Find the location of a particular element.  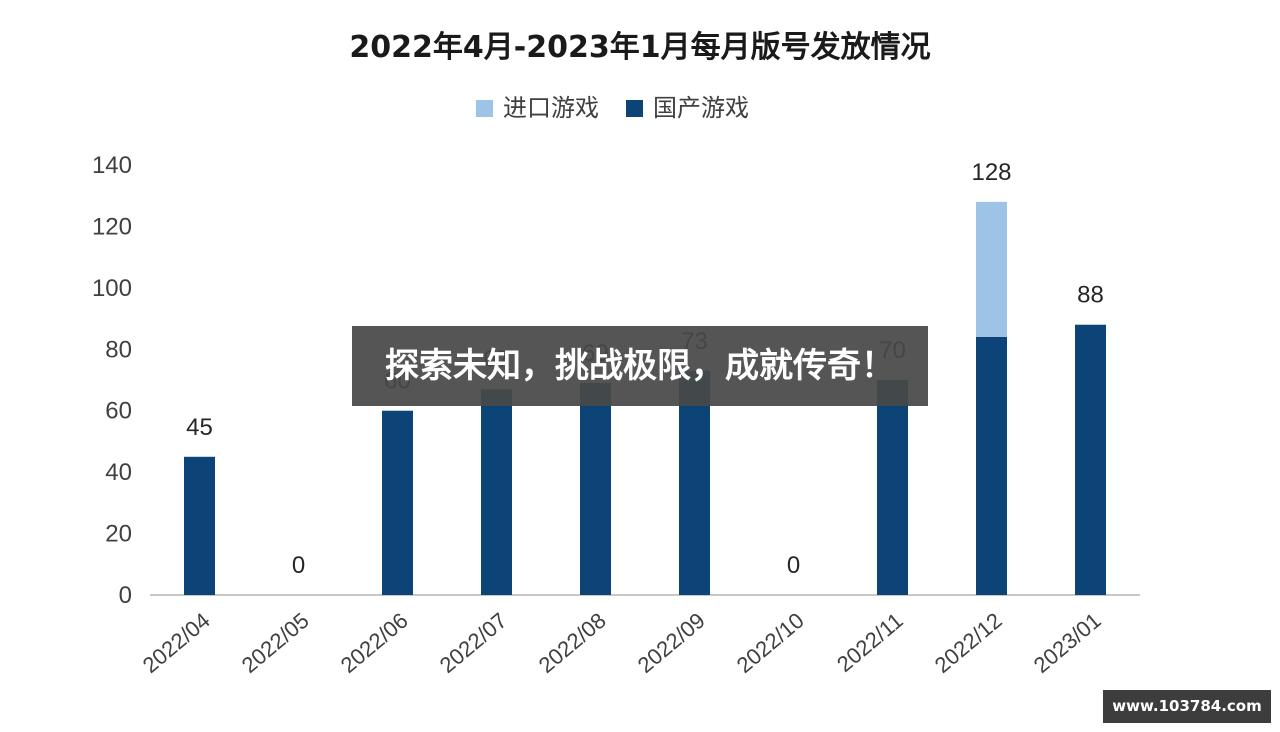

y-tick-label: 100 is located at coordinates (112, 288).